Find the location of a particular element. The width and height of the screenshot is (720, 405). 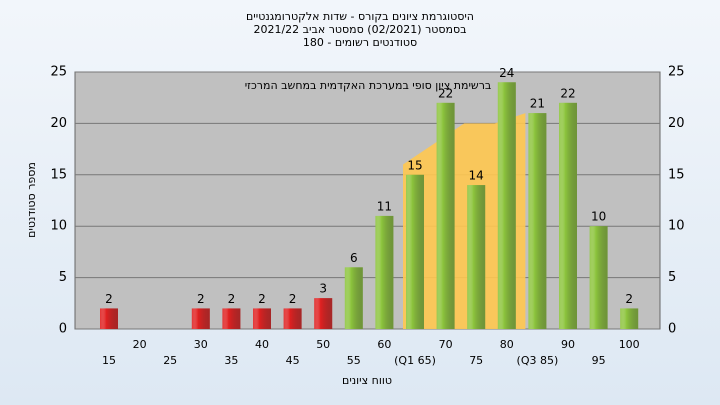

y-tick-label: 15 is located at coordinates (58, 174).